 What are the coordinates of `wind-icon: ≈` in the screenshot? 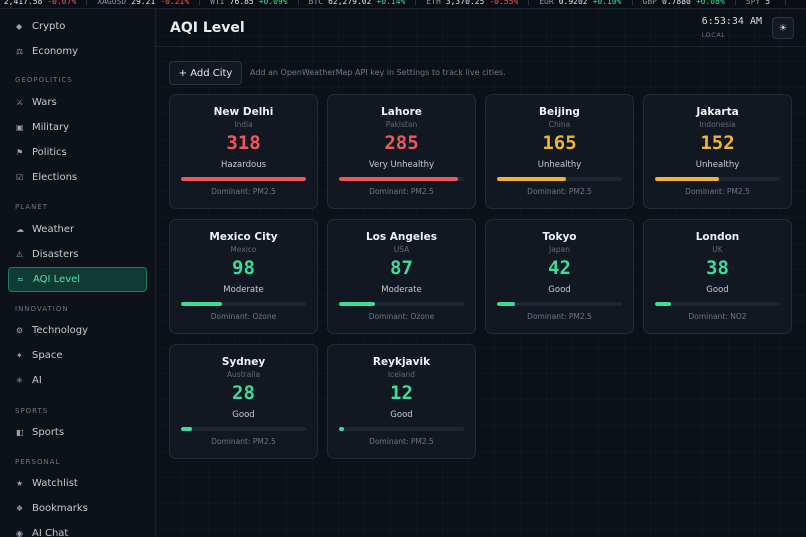 It's located at (20, 279).